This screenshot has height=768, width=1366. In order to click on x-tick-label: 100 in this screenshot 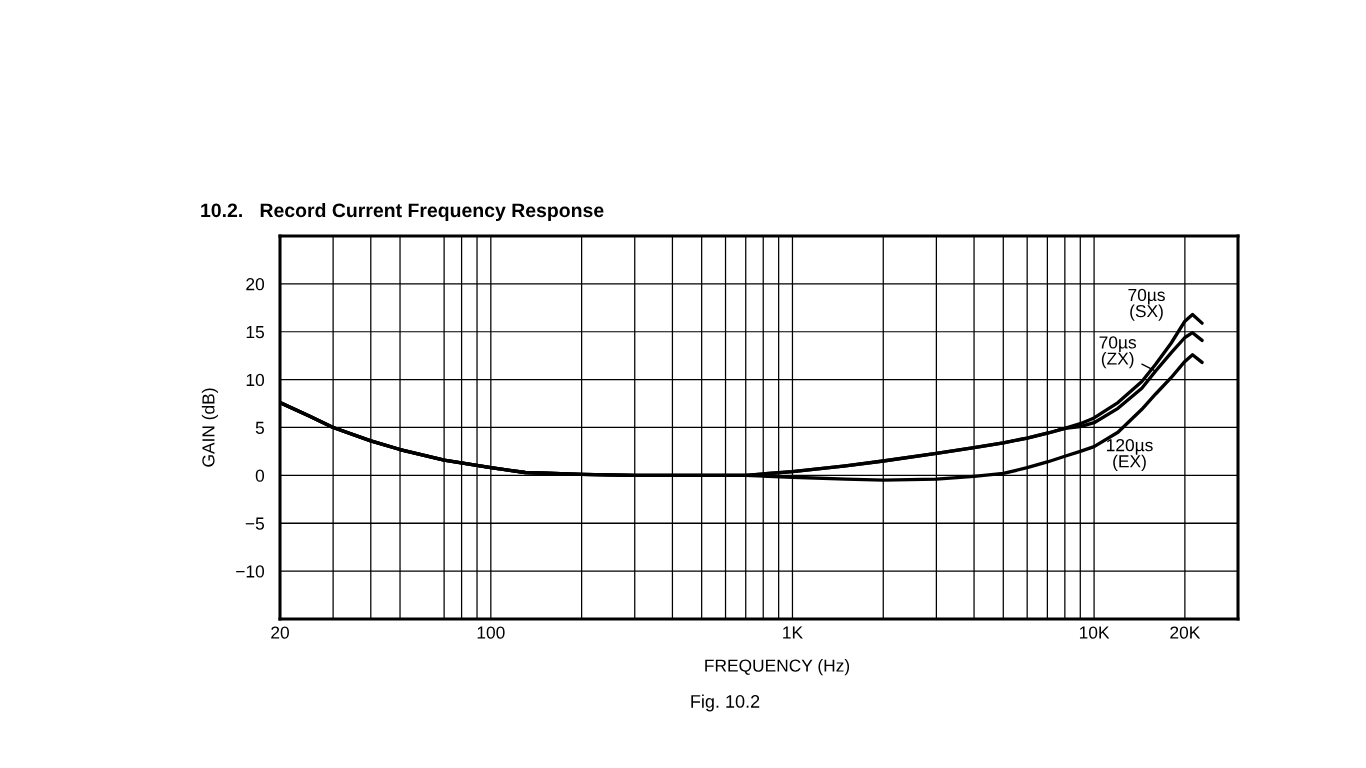, I will do `click(491, 632)`.